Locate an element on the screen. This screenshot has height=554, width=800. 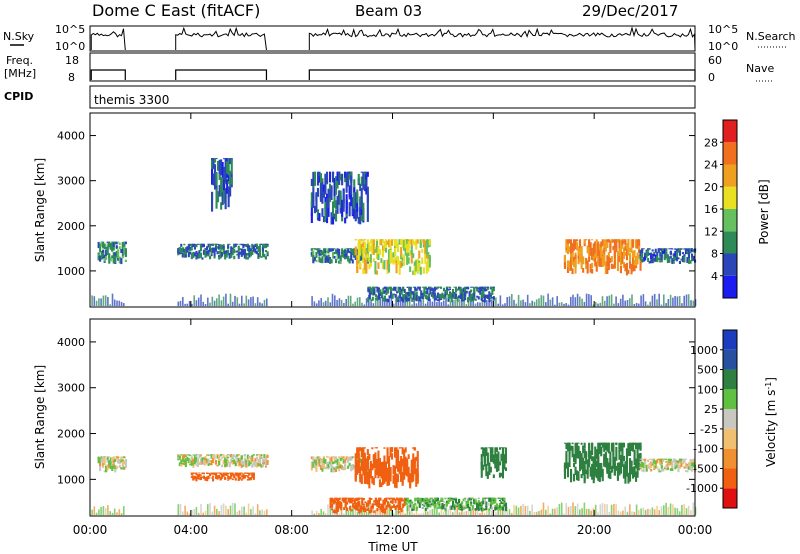
ytick-label: 1000 is located at coordinates (71, 479).